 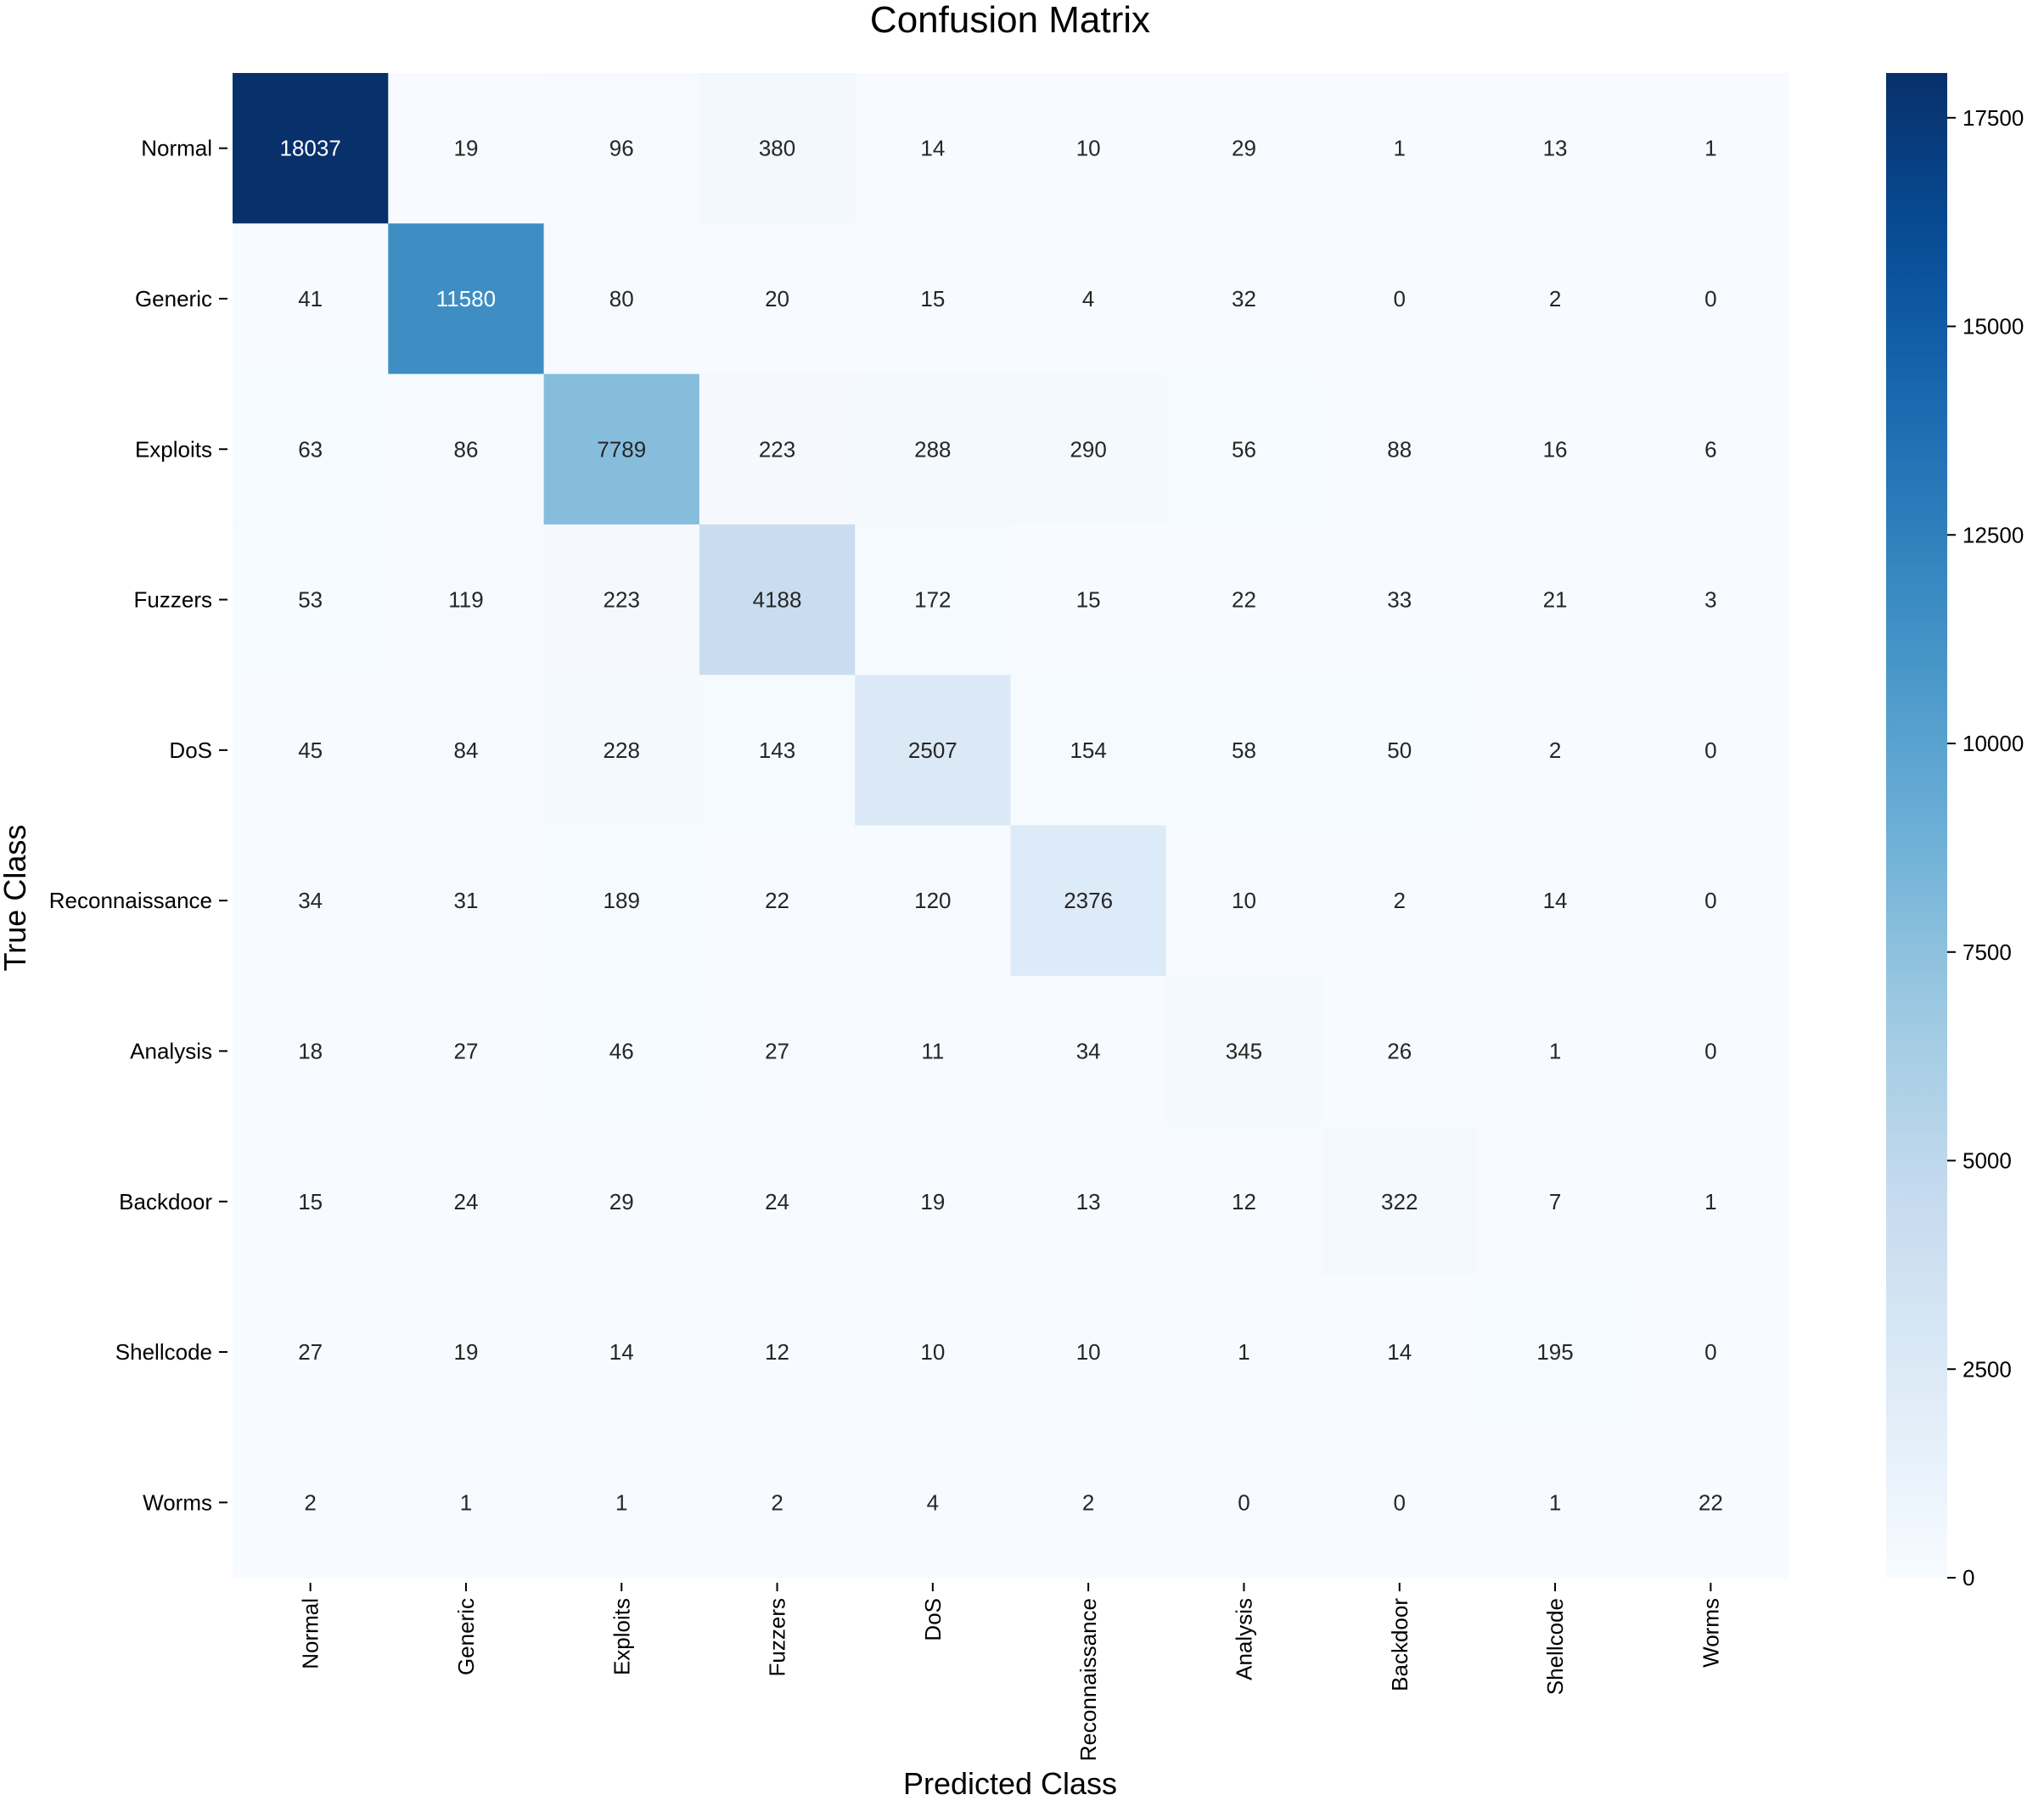 I want to click on cell-label-r7-c4: 19, so click(x=932, y=1201).